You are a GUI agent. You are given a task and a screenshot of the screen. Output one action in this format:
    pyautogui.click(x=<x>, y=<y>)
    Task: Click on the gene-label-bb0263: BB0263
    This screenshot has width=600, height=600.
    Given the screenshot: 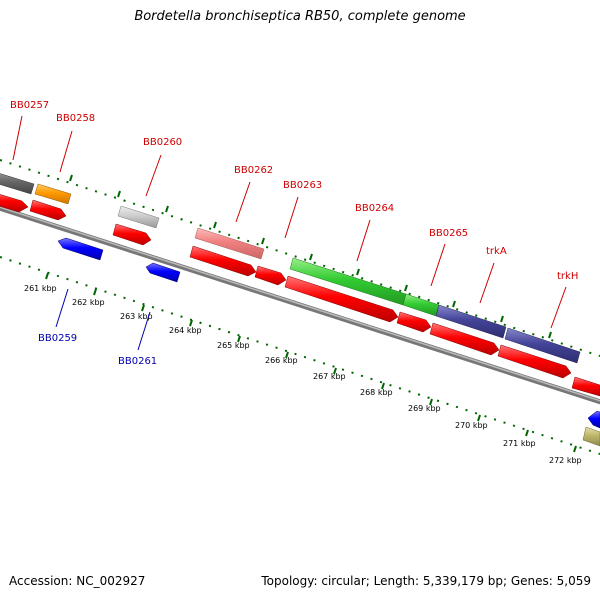 What is the action you would take?
    pyautogui.click(x=302, y=185)
    